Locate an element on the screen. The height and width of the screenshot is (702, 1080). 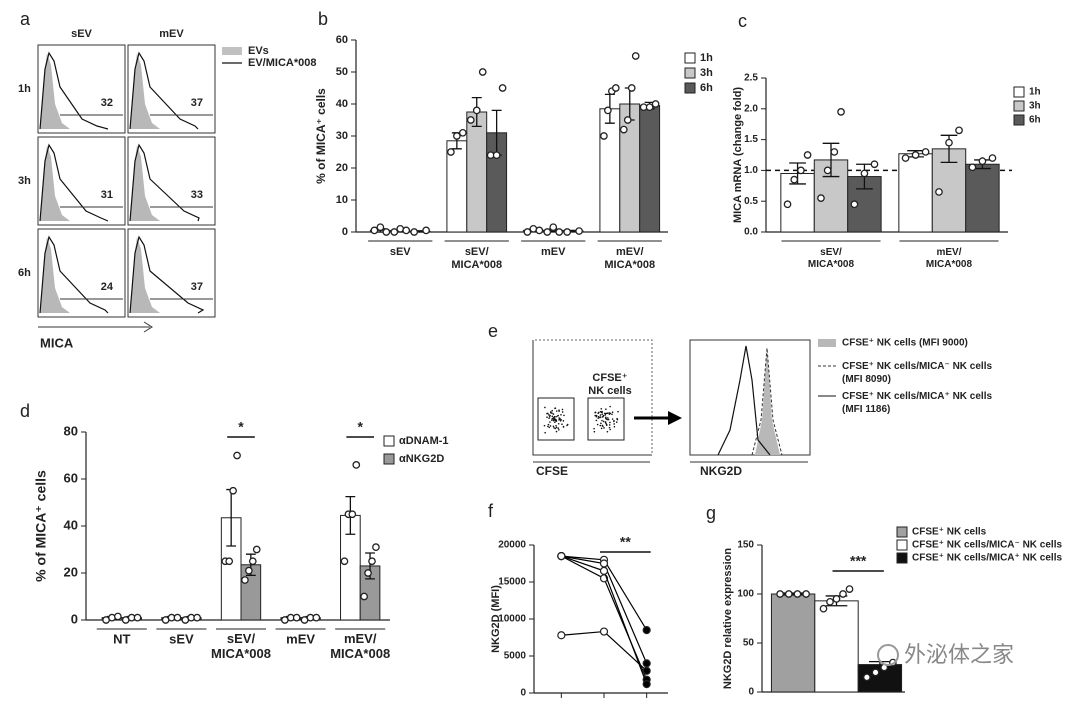
bar is located at coordinates (477, 172).